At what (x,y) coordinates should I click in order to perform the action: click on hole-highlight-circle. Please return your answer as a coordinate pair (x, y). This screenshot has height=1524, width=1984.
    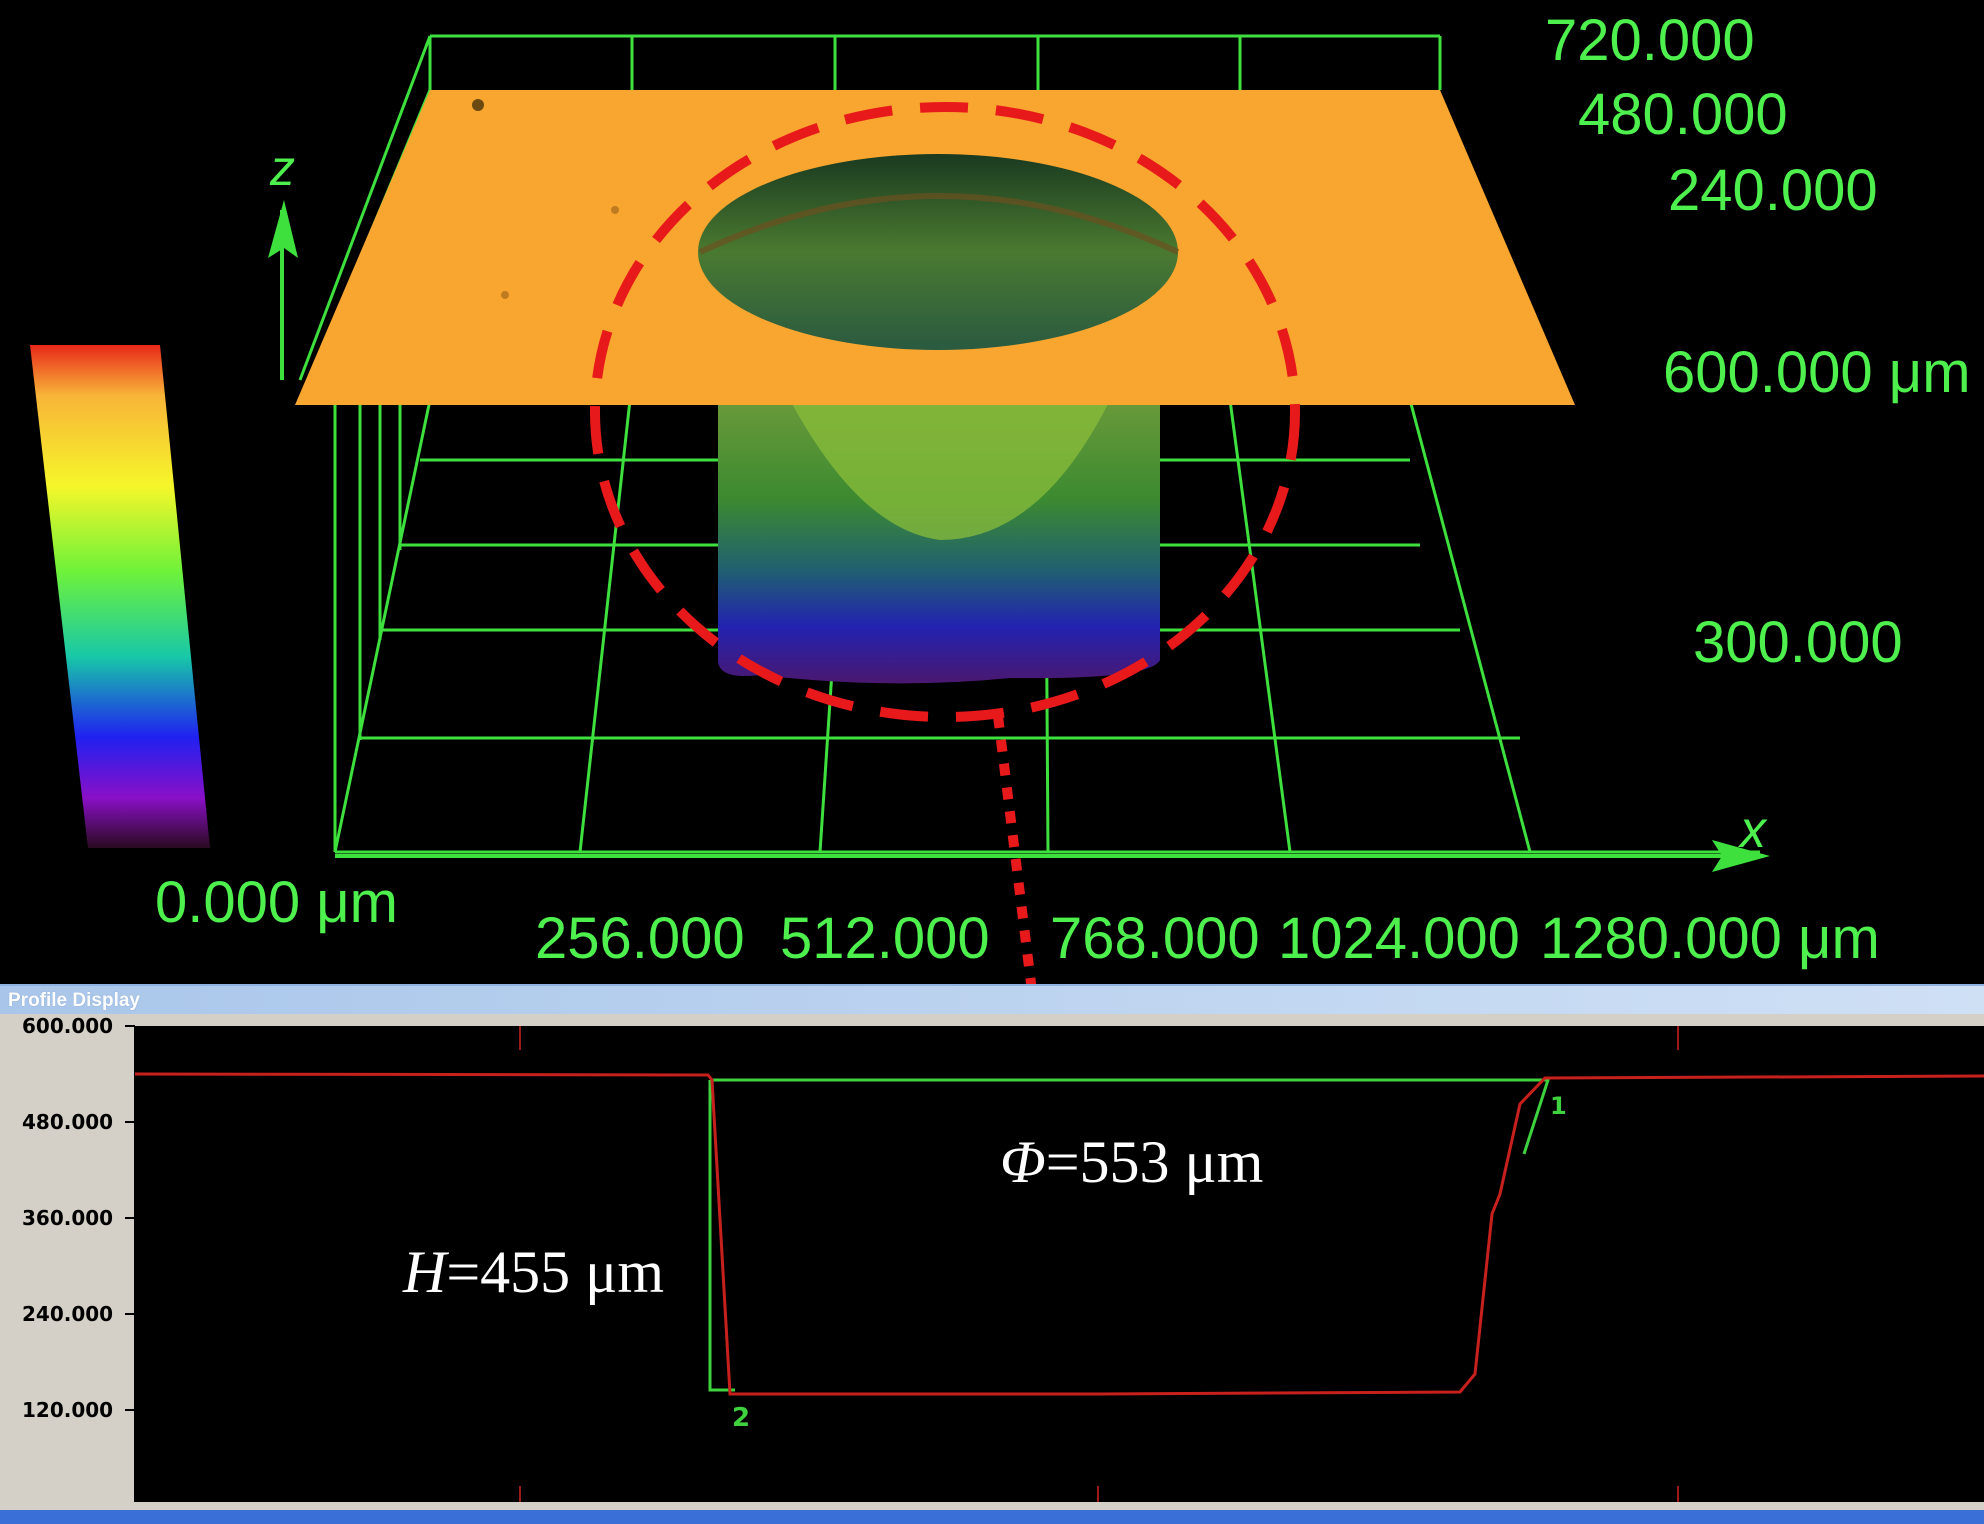
    Looking at the image, I should click on (945, 412).